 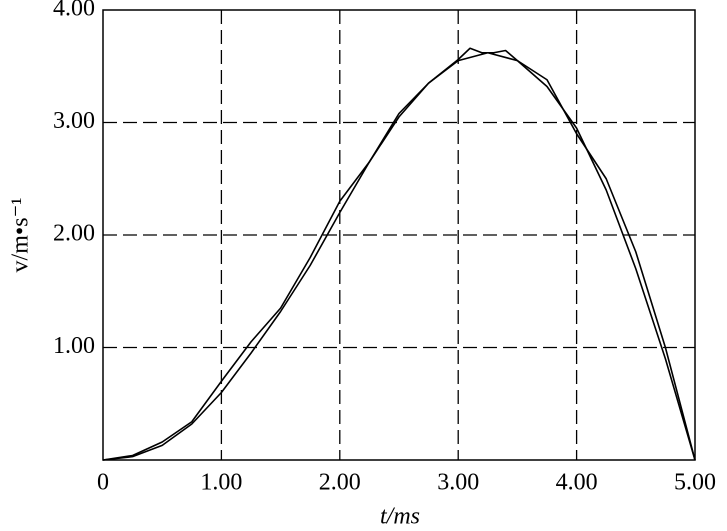 What do you see at coordinates (103, 483) in the screenshot?
I see `x-tick-label: 0` at bounding box center [103, 483].